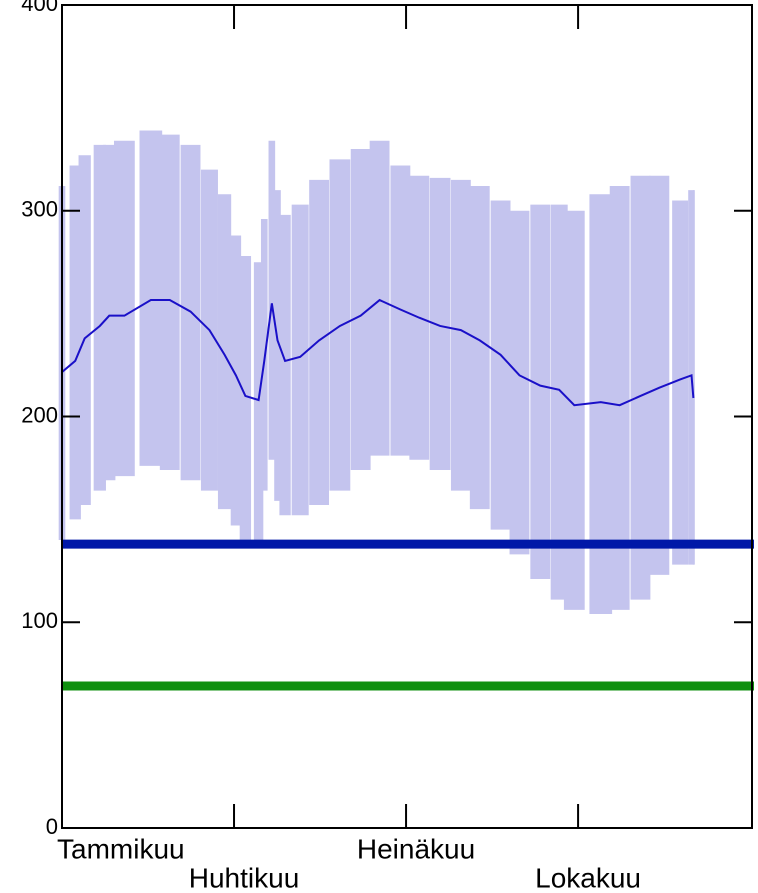 The height and width of the screenshot is (893, 758). What do you see at coordinates (244, 877) in the screenshot?
I see `x-tick-label: Huhtikuu` at bounding box center [244, 877].